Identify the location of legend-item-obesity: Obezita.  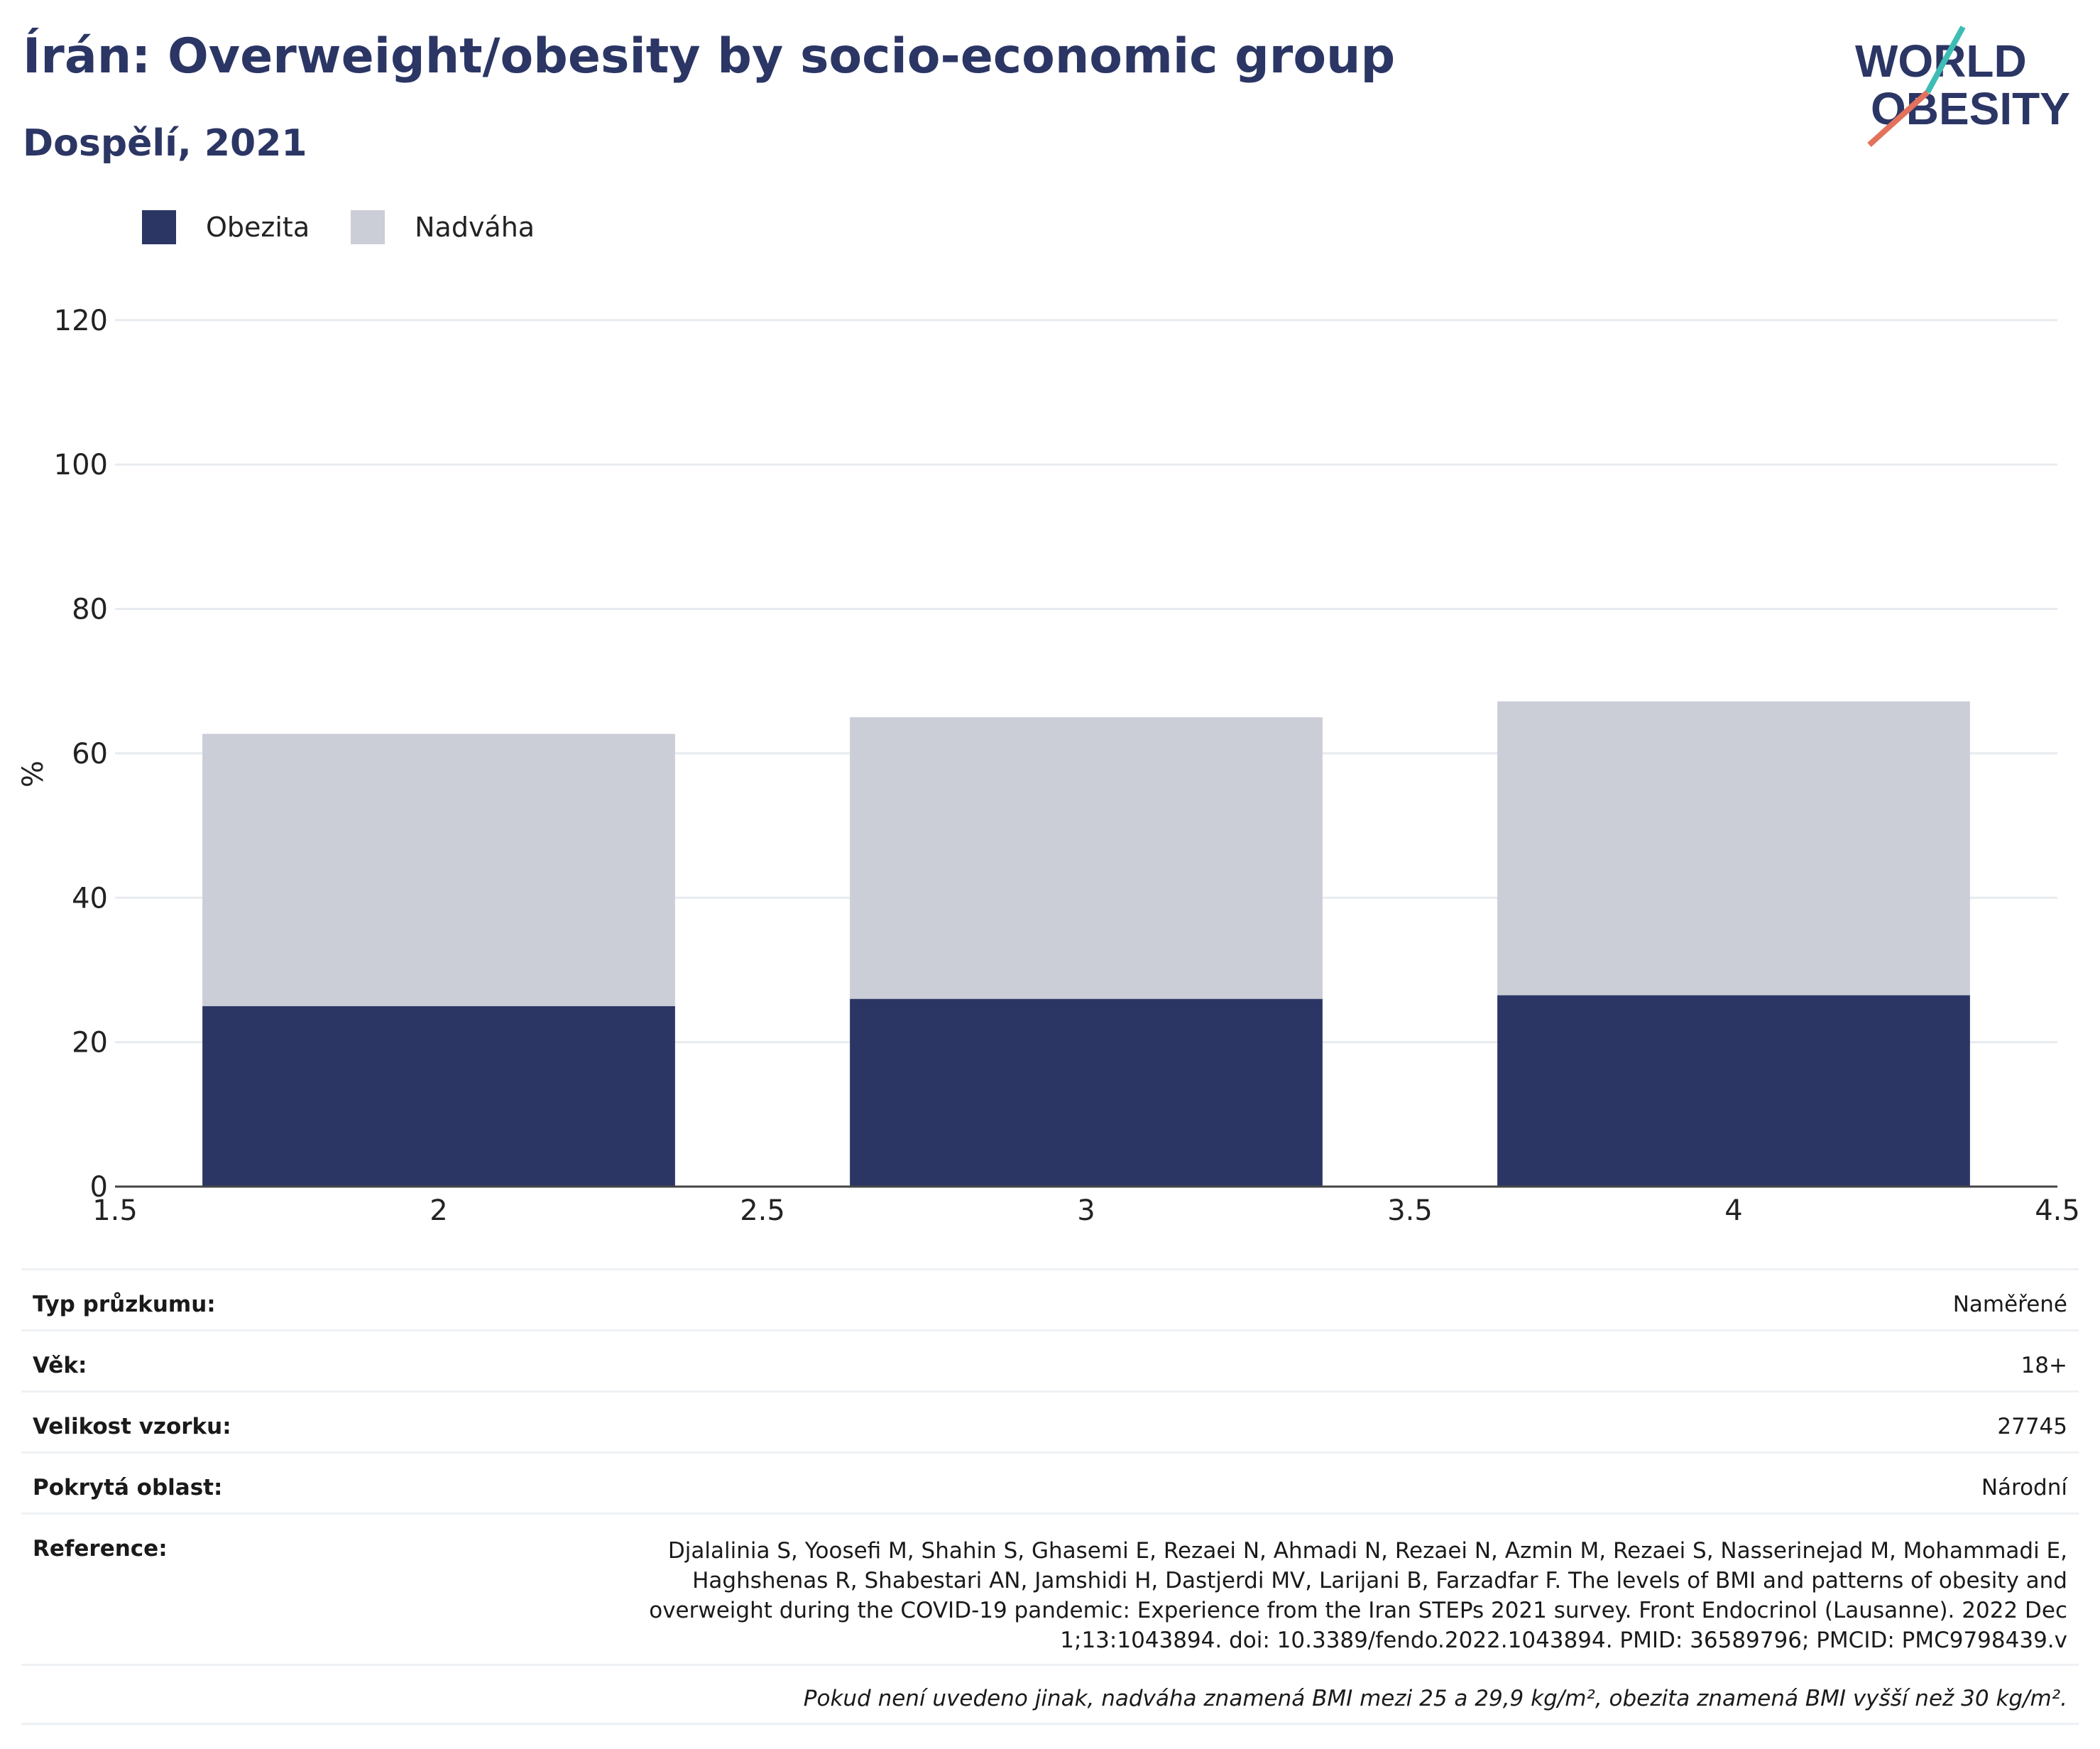
(226, 227).